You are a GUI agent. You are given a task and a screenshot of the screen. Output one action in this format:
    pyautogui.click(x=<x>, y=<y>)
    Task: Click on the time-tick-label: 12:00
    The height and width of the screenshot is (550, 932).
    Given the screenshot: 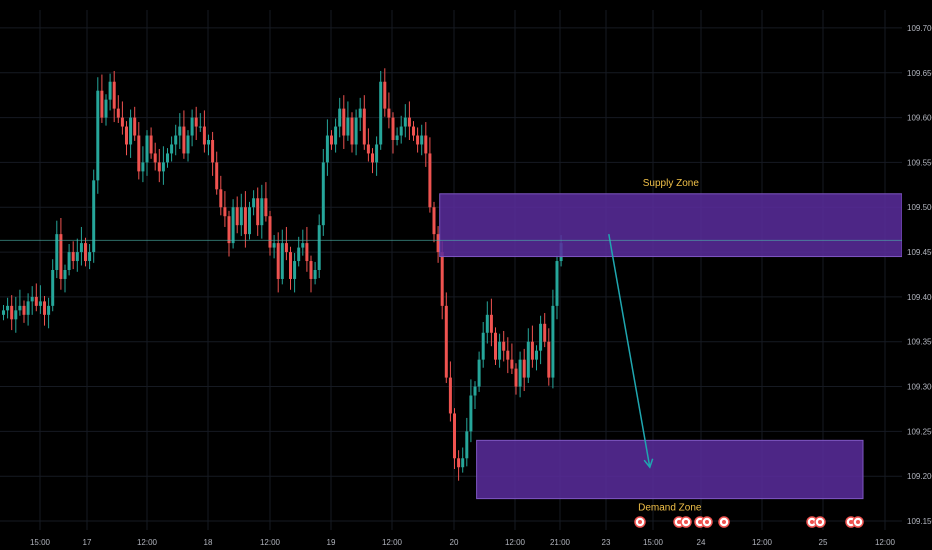 What is the action you would take?
    pyautogui.click(x=885, y=542)
    